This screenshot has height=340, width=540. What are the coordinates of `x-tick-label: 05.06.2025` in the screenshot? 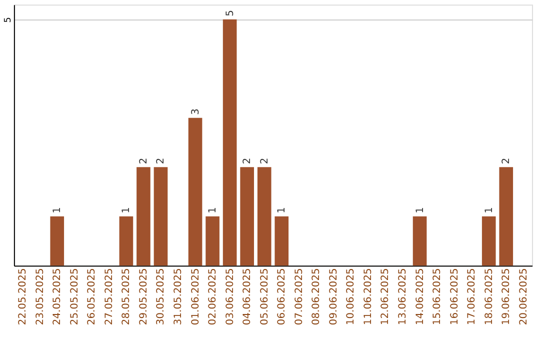 It's located at (264, 297).